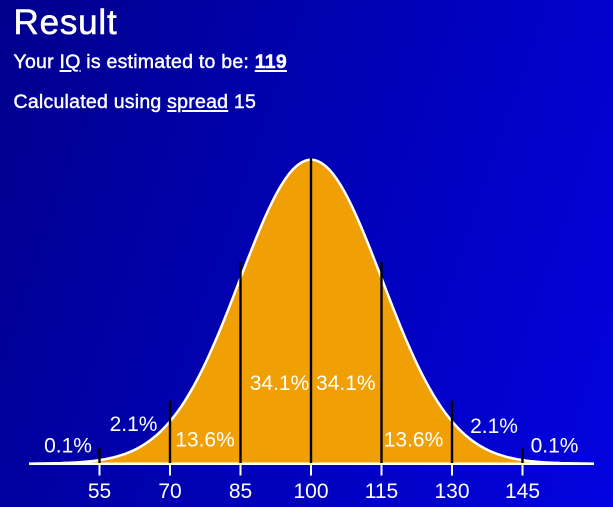 The image size is (613, 507). I want to click on svg-text: 145, so click(522, 491).